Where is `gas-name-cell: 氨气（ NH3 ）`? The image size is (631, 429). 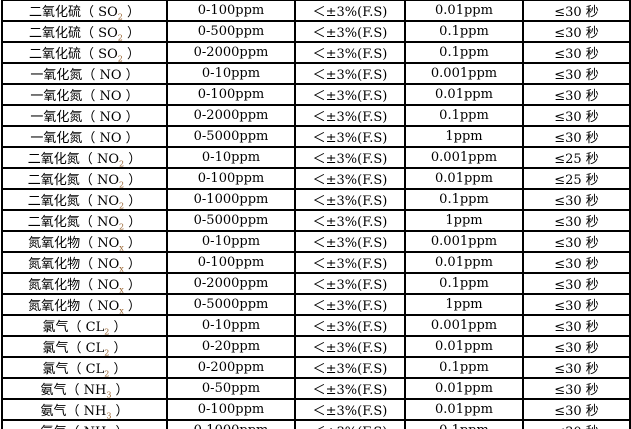 gas-name-cell: 氨气（ NH3 ） is located at coordinates (84, 424).